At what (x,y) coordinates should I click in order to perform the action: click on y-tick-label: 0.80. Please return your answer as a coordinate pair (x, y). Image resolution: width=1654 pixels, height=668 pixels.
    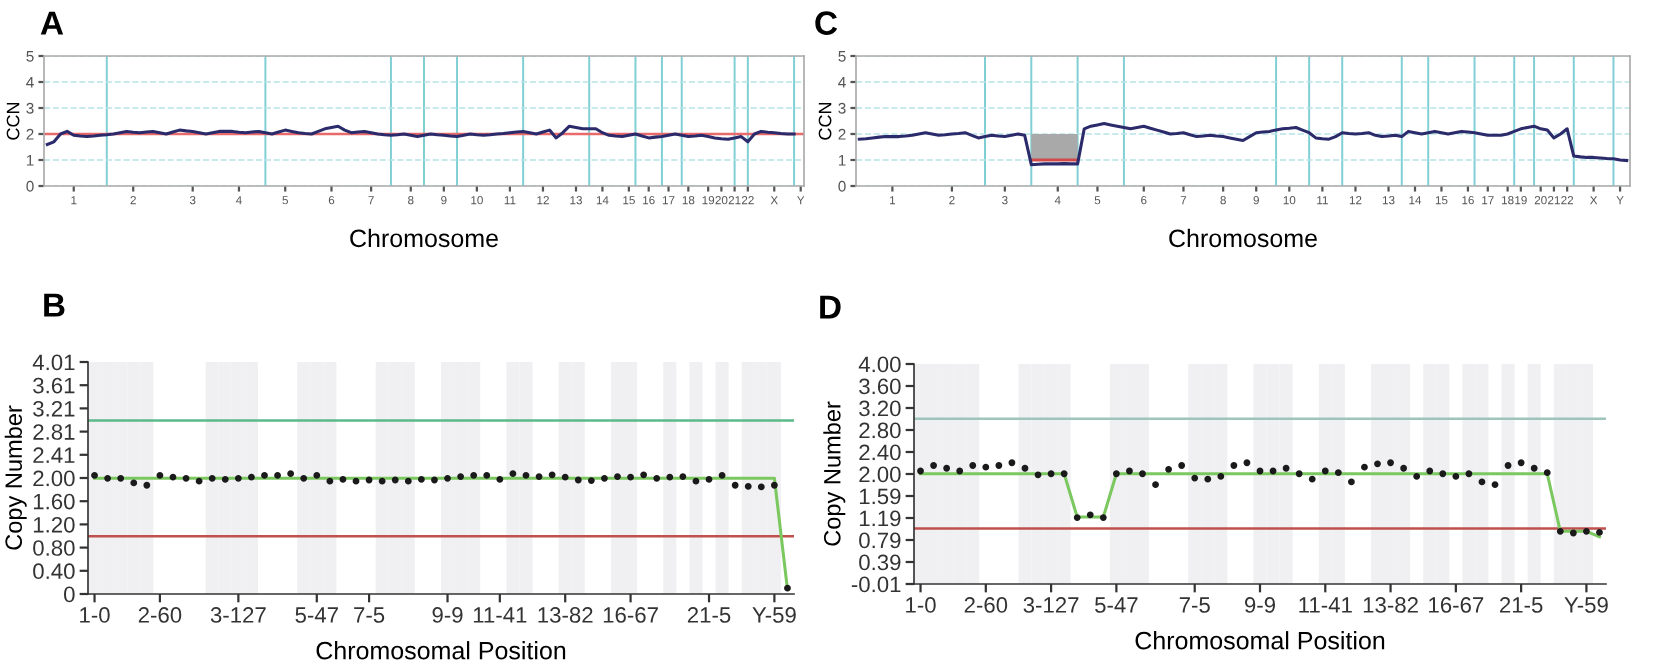
    Looking at the image, I should click on (54, 548).